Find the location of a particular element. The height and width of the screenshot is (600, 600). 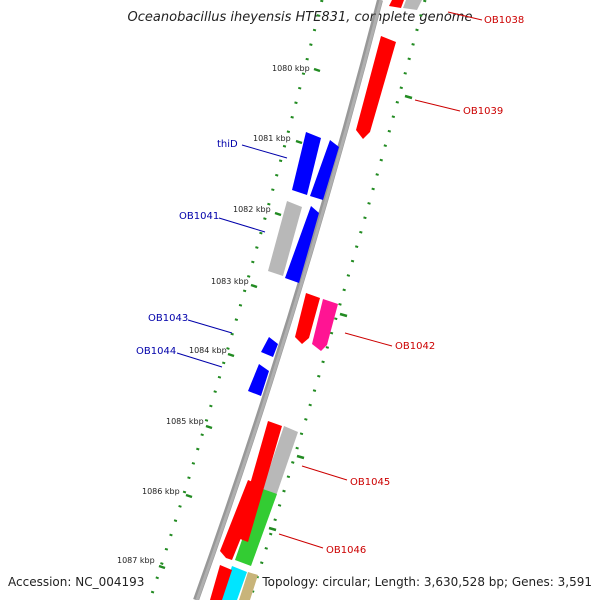

gene-label-OB1042: OB1042 is located at coordinates (415, 346).